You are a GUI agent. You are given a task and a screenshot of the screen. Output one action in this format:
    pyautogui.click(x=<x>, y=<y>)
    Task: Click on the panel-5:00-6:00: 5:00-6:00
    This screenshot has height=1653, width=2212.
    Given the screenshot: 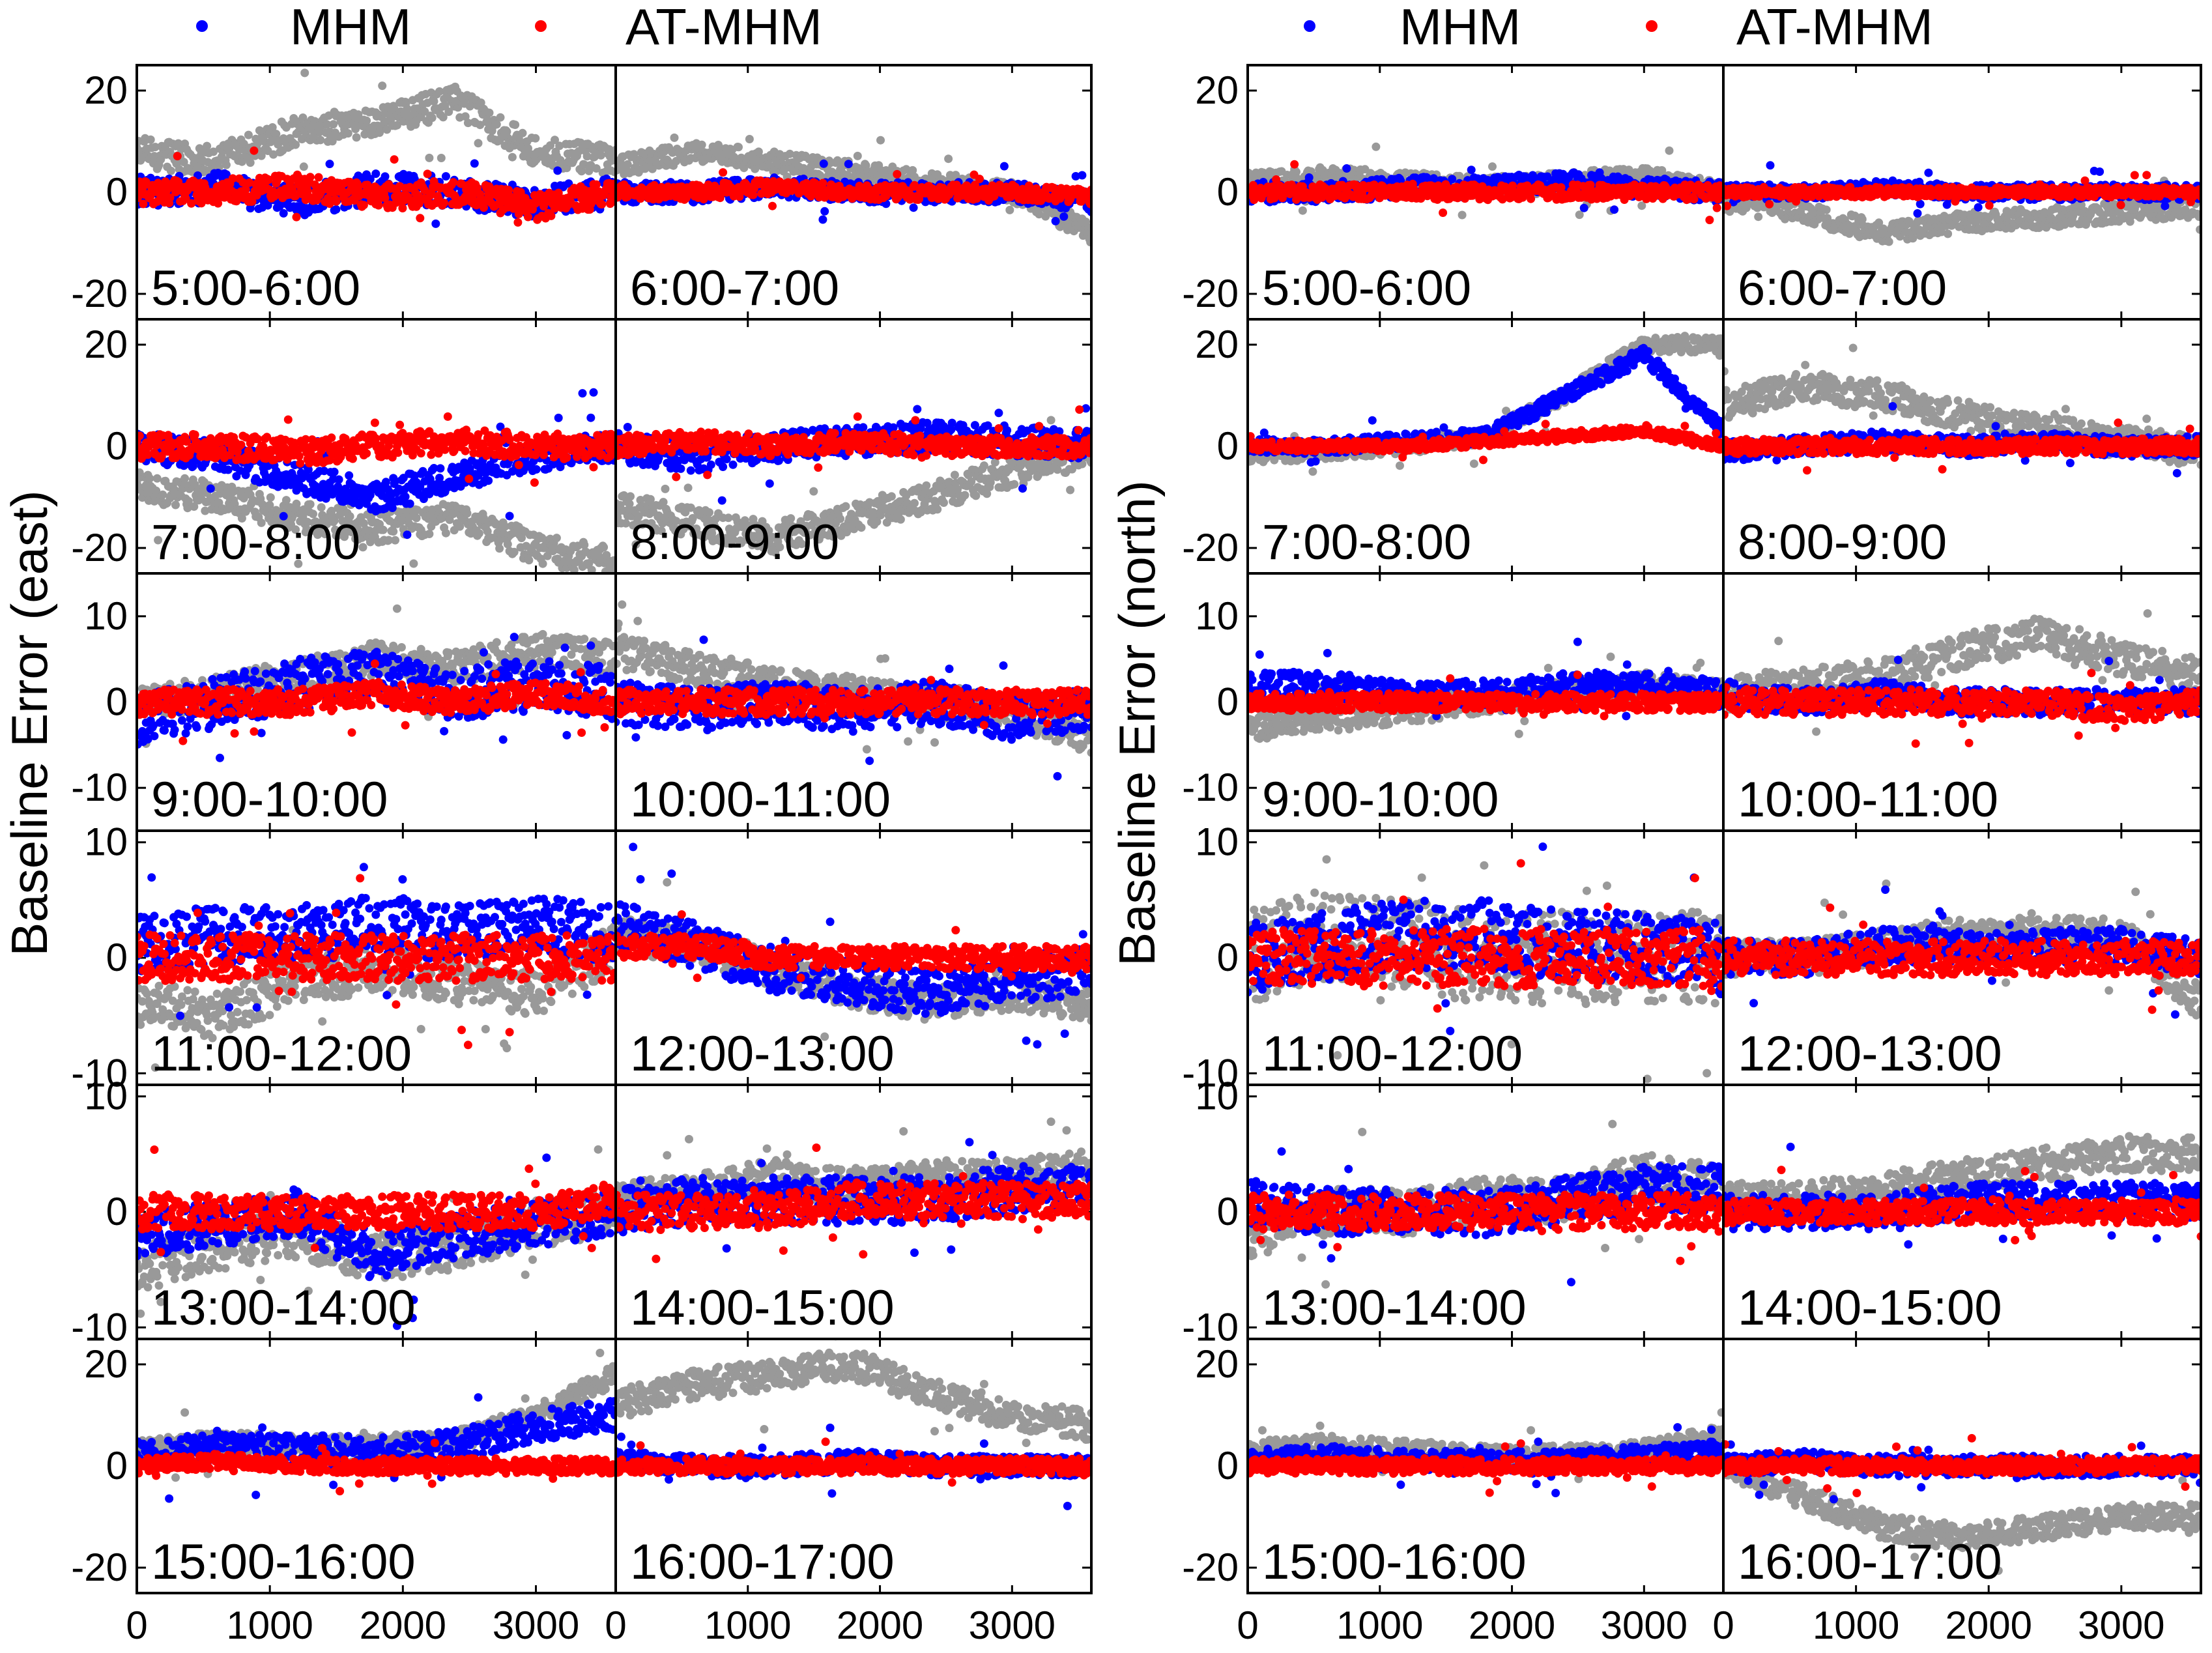 What is the action you would take?
    pyautogui.click(x=377, y=192)
    